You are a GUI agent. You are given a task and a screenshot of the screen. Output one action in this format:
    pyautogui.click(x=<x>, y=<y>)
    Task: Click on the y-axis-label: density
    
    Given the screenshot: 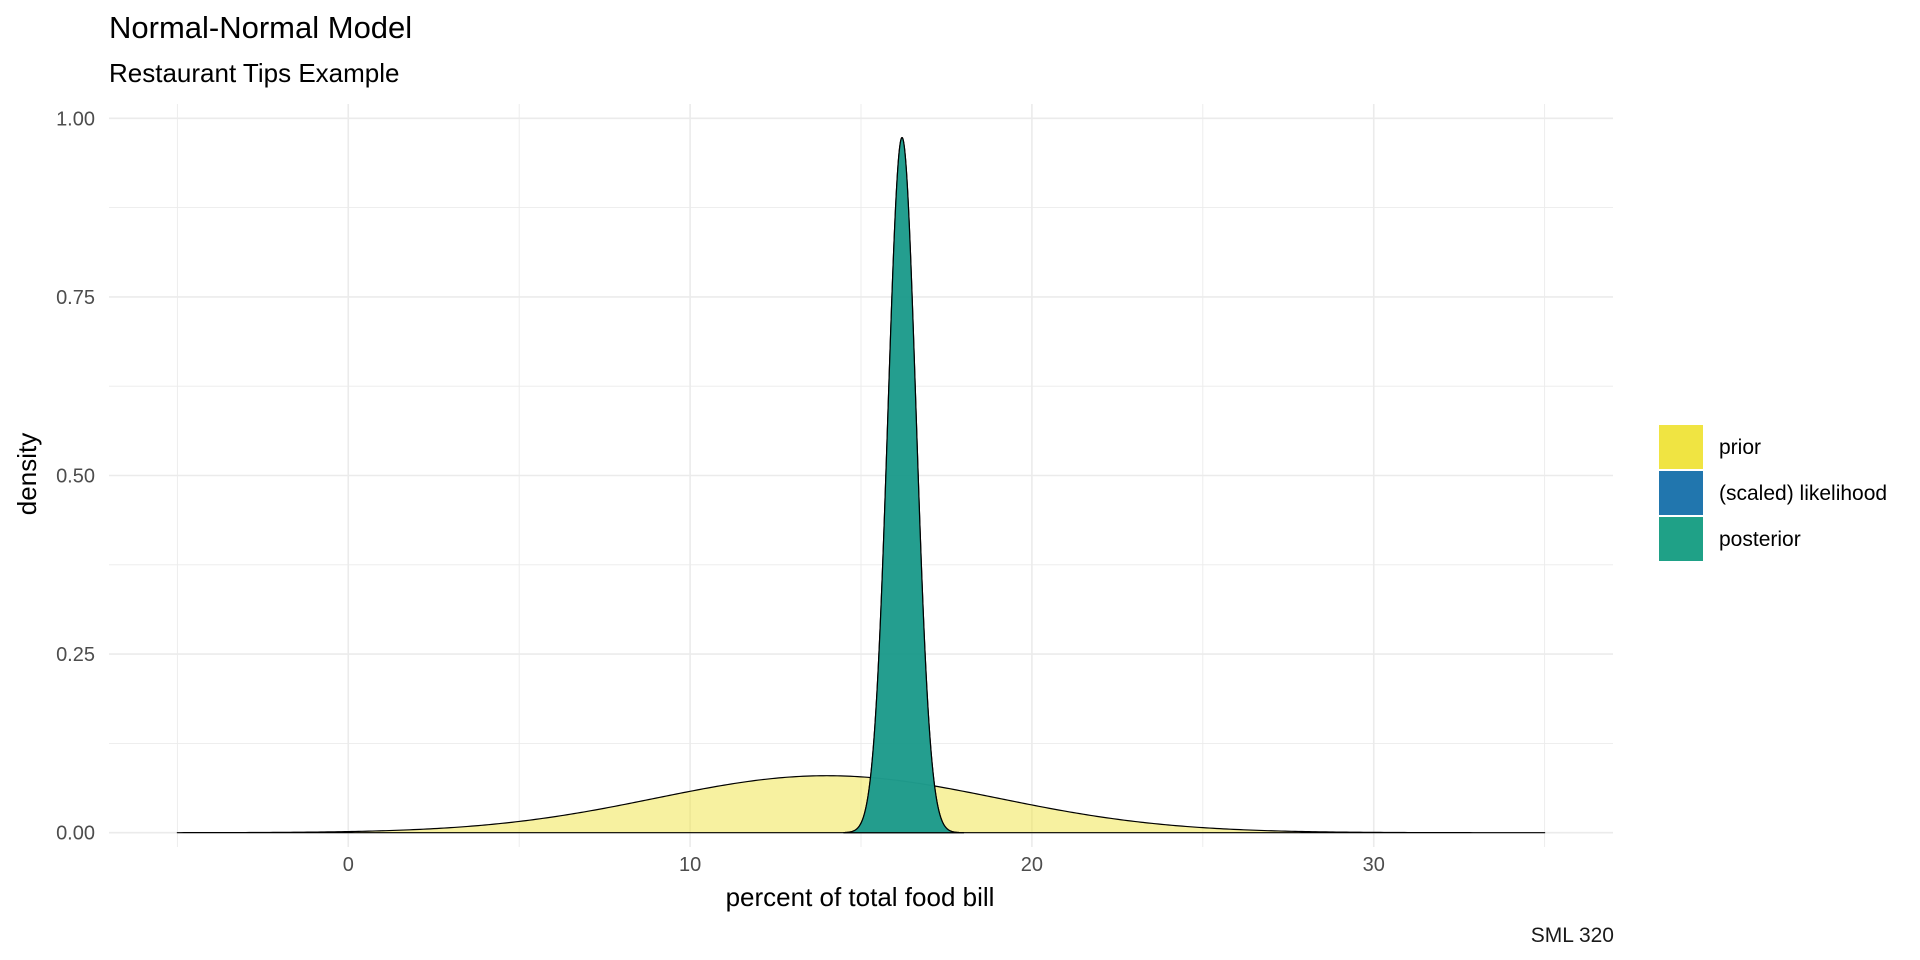 What is the action you would take?
    pyautogui.click(x=27, y=474)
    